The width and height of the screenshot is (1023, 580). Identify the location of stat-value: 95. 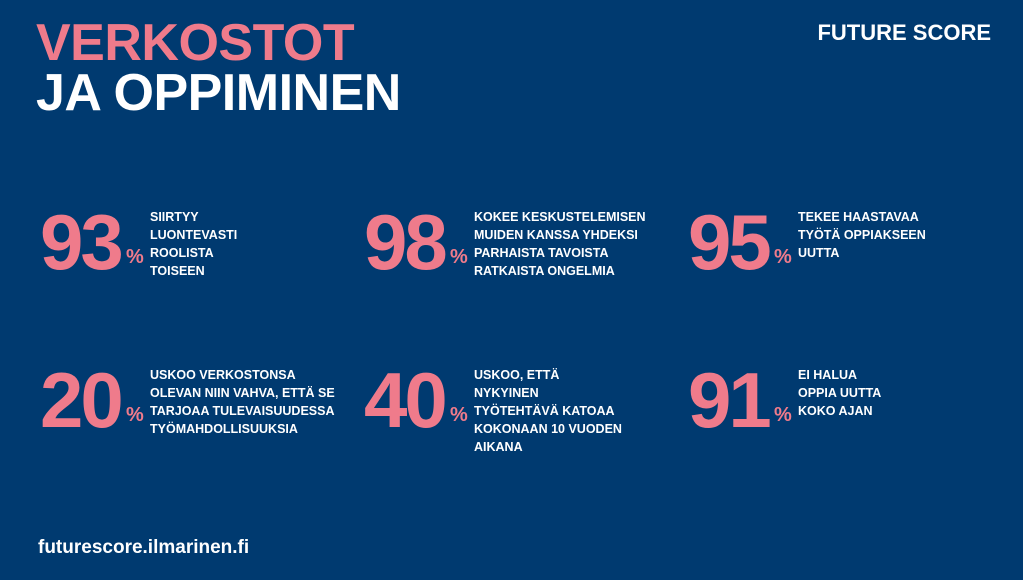
(730, 242).